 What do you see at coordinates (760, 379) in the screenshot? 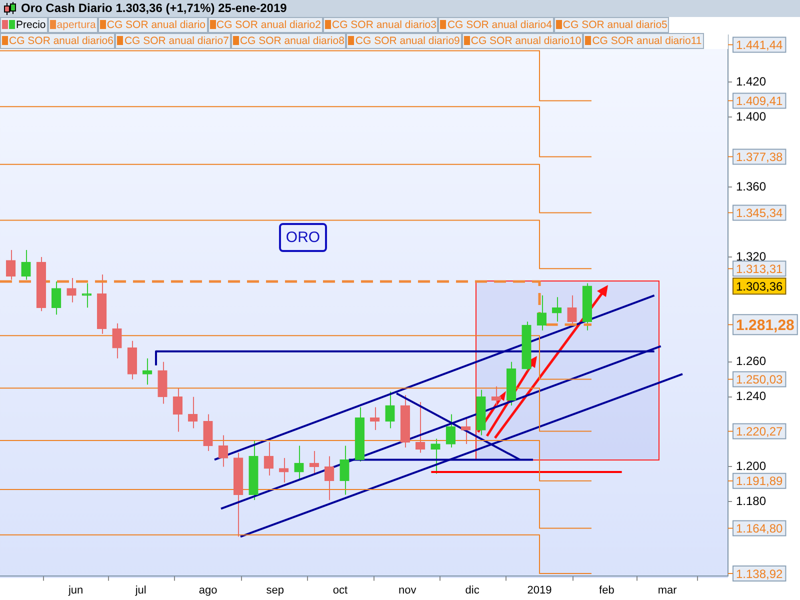
I see `y2-tick-label: 1.250,03` at bounding box center [760, 379].